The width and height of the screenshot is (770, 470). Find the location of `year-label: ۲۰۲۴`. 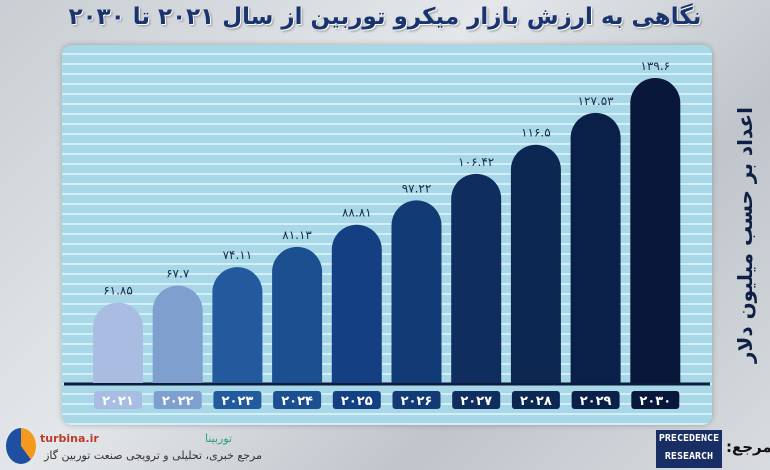

year-label: ۲۰۲۴ is located at coordinates (297, 401).